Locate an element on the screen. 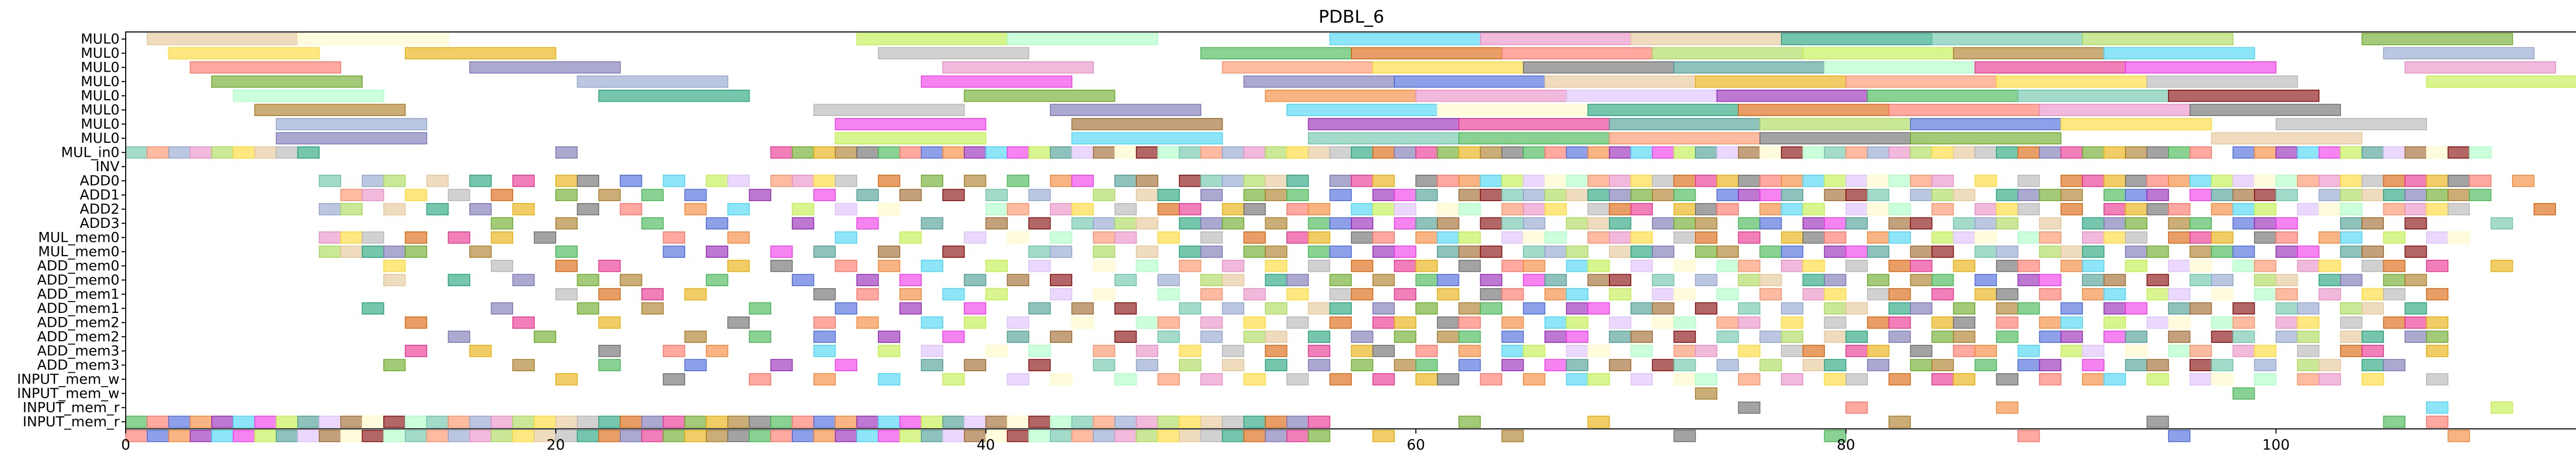 This screenshot has width=2576, height=466. y-tick-label: INV is located at coordinates (108, 167).